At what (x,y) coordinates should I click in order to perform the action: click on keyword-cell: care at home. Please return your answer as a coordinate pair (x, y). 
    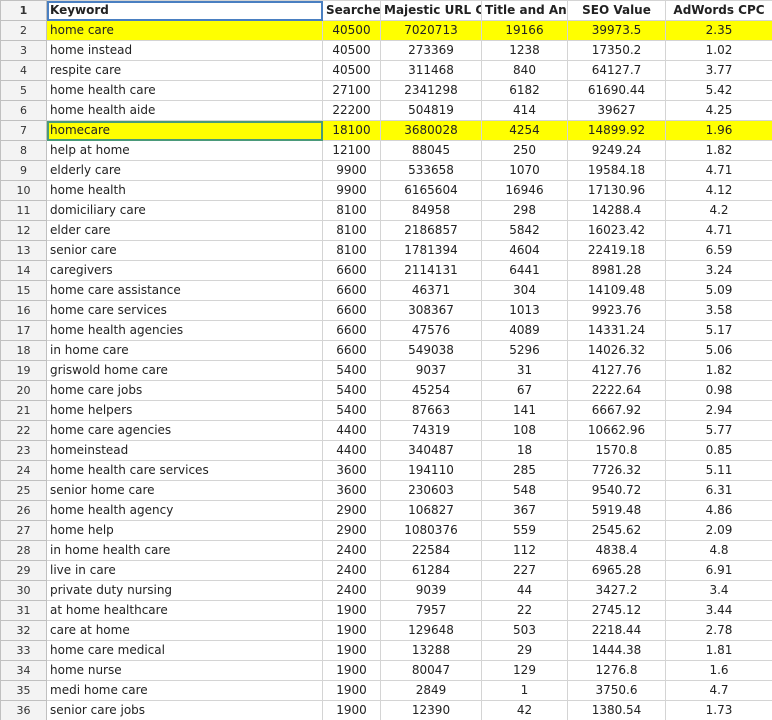
    Looking at the image, I should click on (184, 630).